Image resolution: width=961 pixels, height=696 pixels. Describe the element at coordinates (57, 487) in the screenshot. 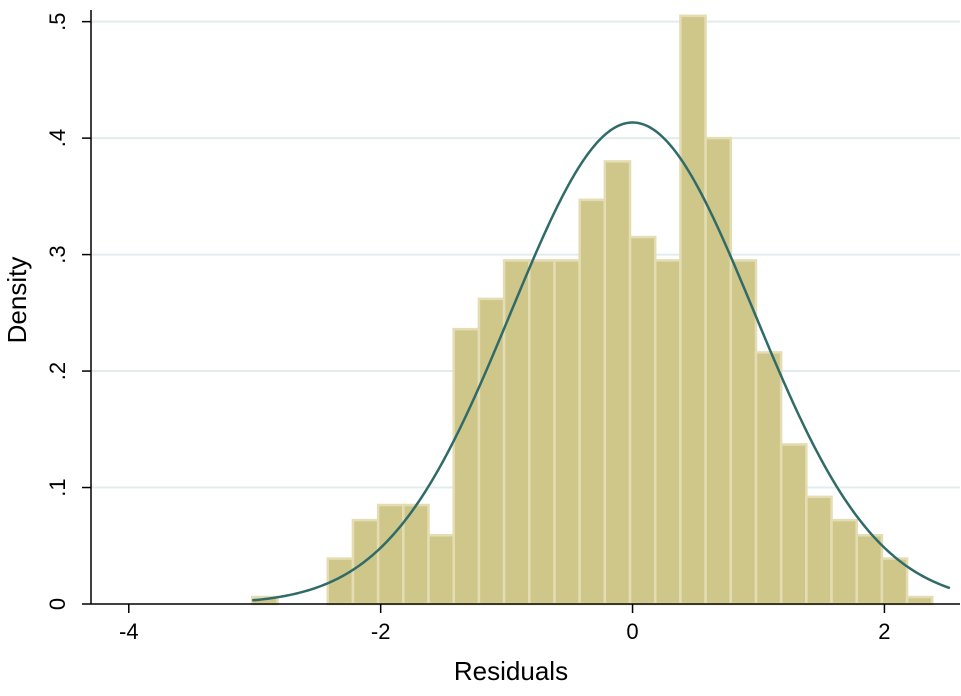

I see `y-tick-label-1: .1` at that location.